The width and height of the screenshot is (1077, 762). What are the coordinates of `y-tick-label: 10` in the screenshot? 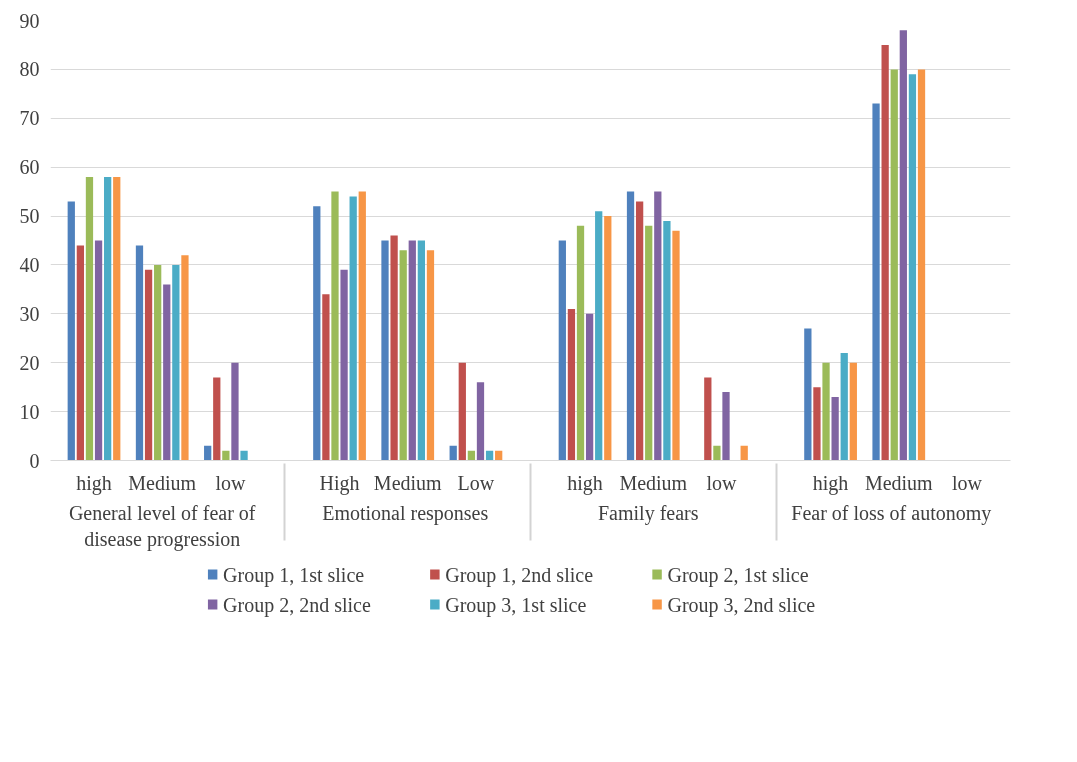 It's located at (29, 411).